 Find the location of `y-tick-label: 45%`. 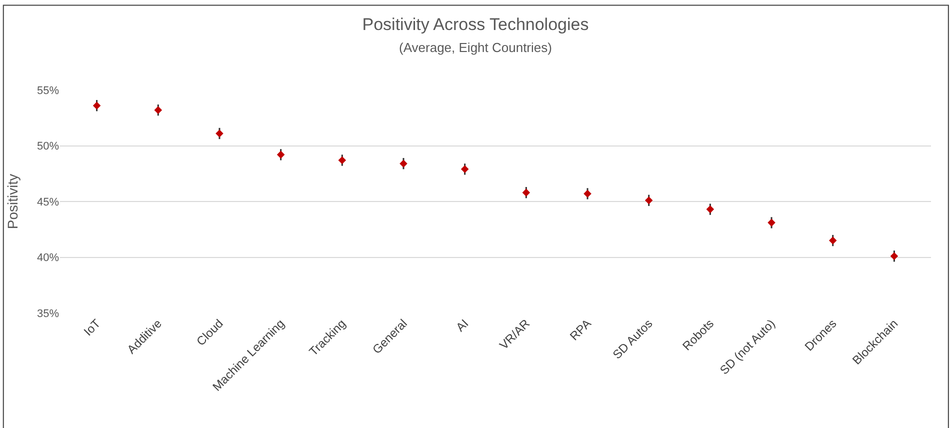

y-tick-label: 45% is located at coordinates (48, 202).